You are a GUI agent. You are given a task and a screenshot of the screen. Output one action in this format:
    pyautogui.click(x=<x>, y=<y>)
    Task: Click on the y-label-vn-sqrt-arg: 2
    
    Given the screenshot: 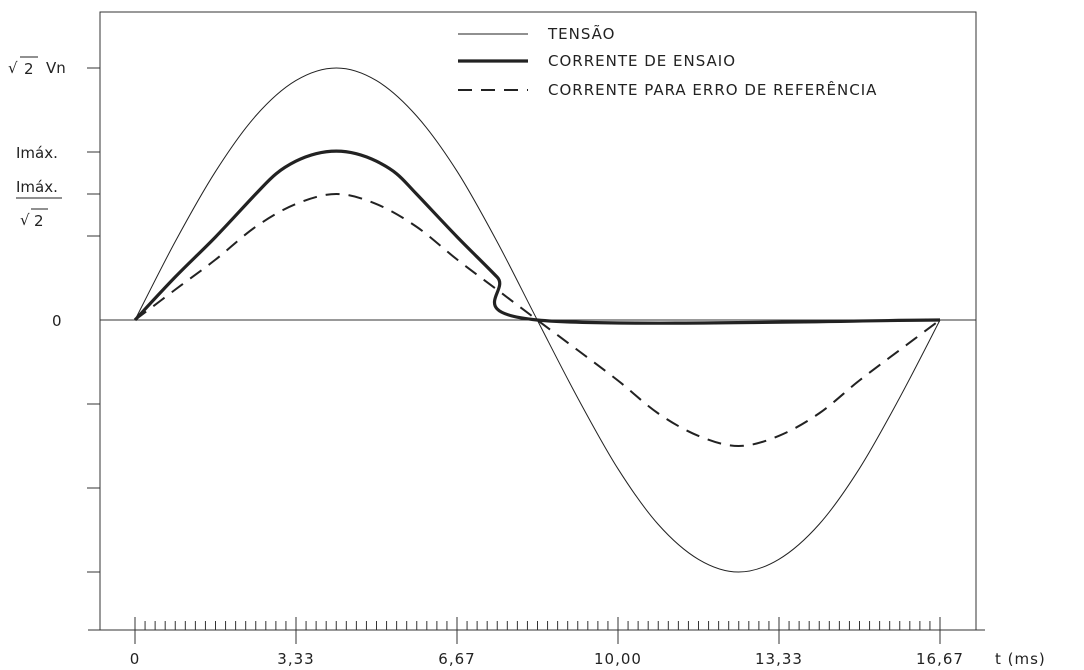 What is the action you would take?
    pyautogui.click(x=29, y=69)
    